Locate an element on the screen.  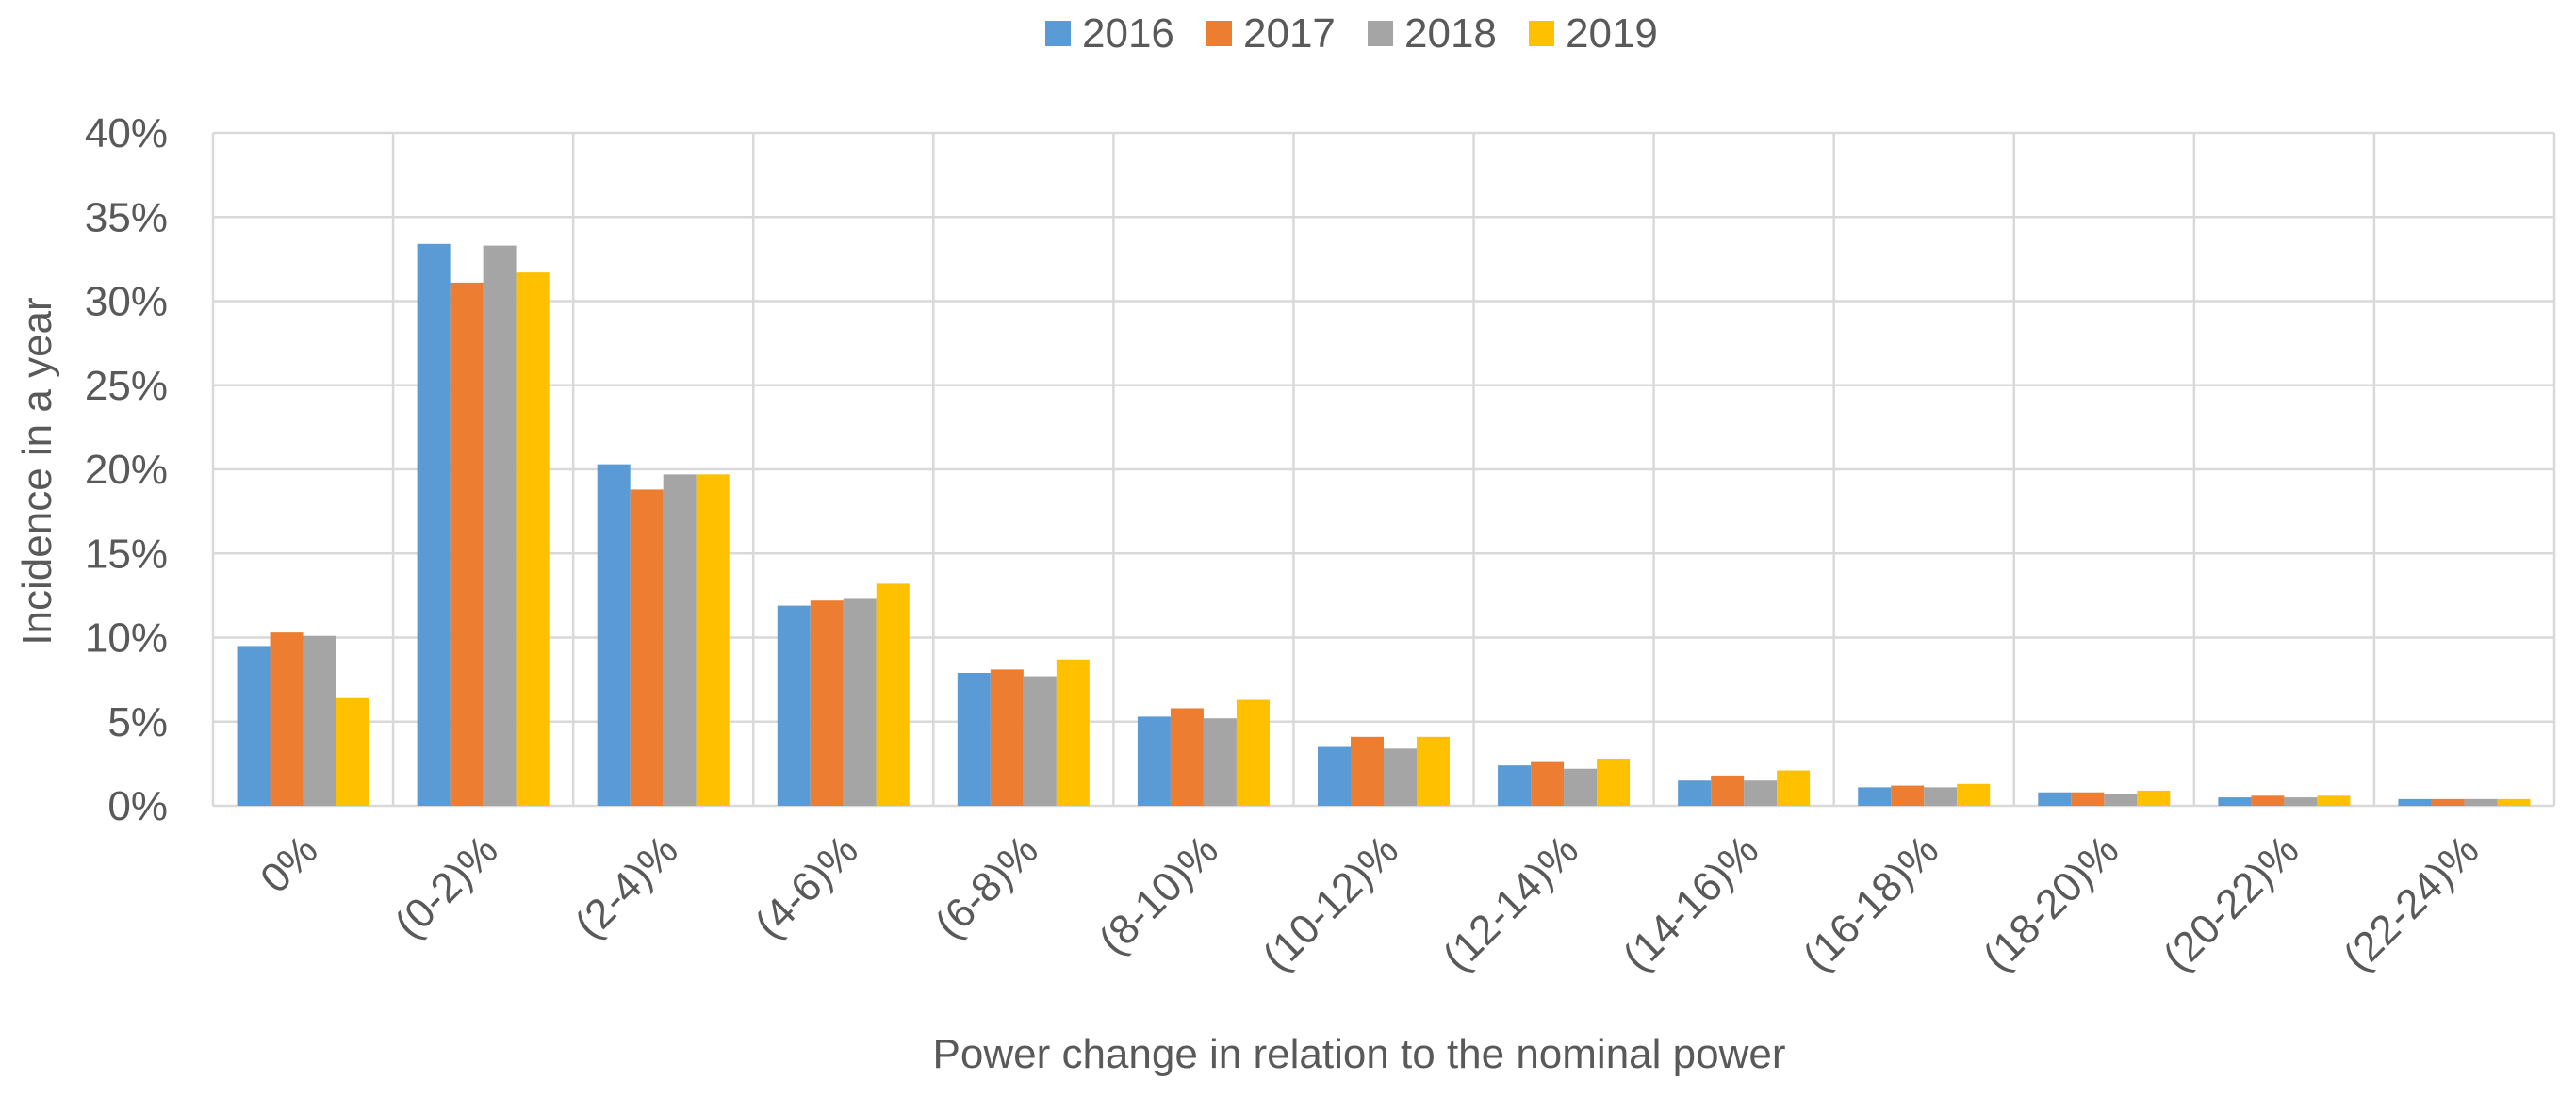
y-tick-label: 40% is located at coordinates (127, 133).